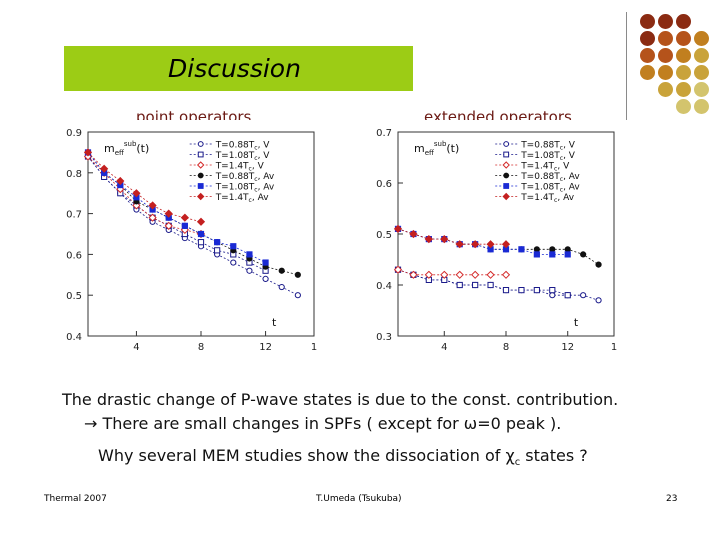  Describe the element at coordinates (567, 347) in the screenshot. I see `x-tick-label: 12` at that location.